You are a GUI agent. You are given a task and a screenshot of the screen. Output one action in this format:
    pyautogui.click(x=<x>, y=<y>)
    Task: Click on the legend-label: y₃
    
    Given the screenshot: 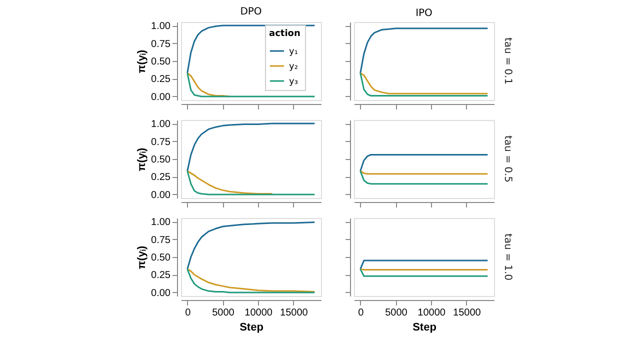 What is the action you would take?
    pyautogui.click(x=293, y=82)
    